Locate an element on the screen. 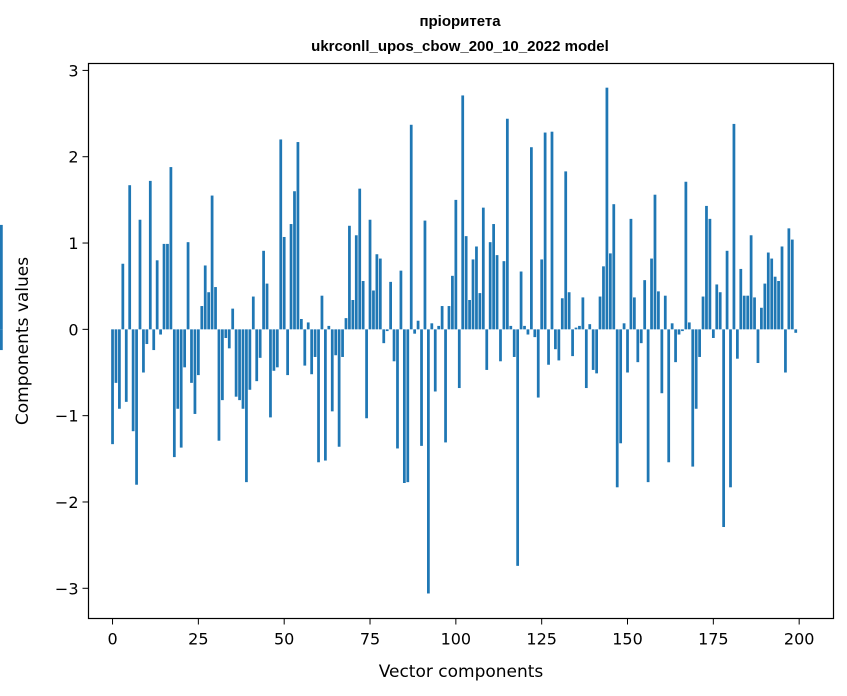 The width and height of the screenshot is (847, 696). y-tick-label: −1 is located at coordinates (67, 416).